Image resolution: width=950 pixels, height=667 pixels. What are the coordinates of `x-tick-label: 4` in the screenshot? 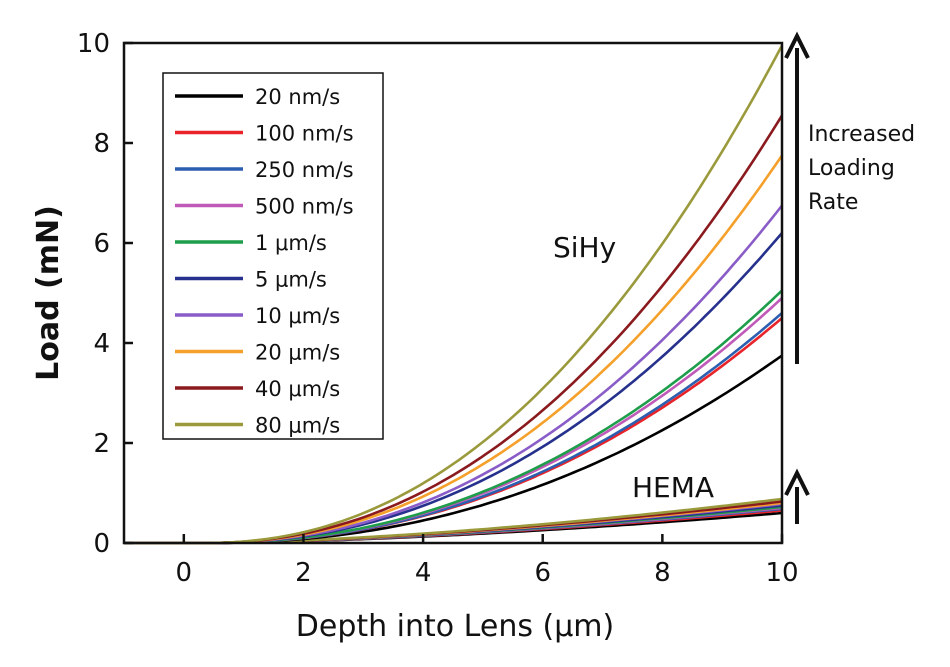 It's located at (423, 573).